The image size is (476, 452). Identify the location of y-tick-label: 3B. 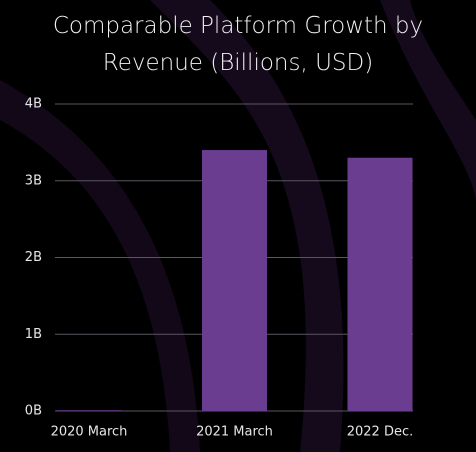
(33, 180).